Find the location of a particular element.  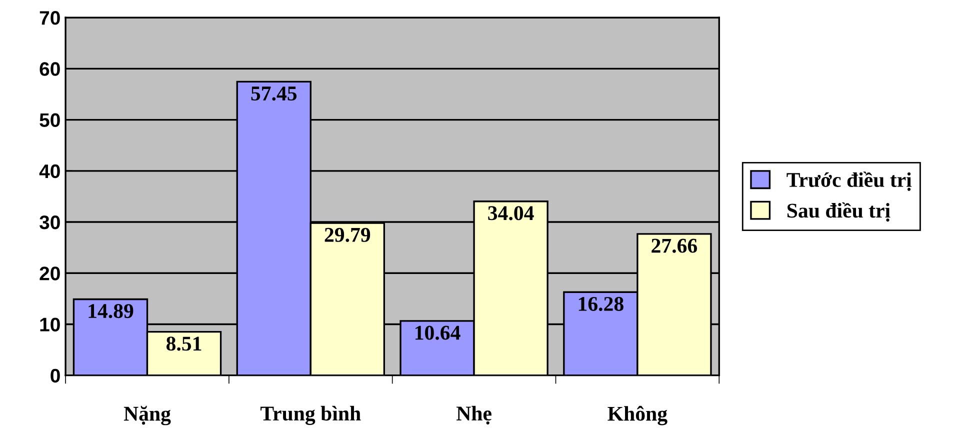

y-tick-label: 60 is located at coordinates (50, 69).